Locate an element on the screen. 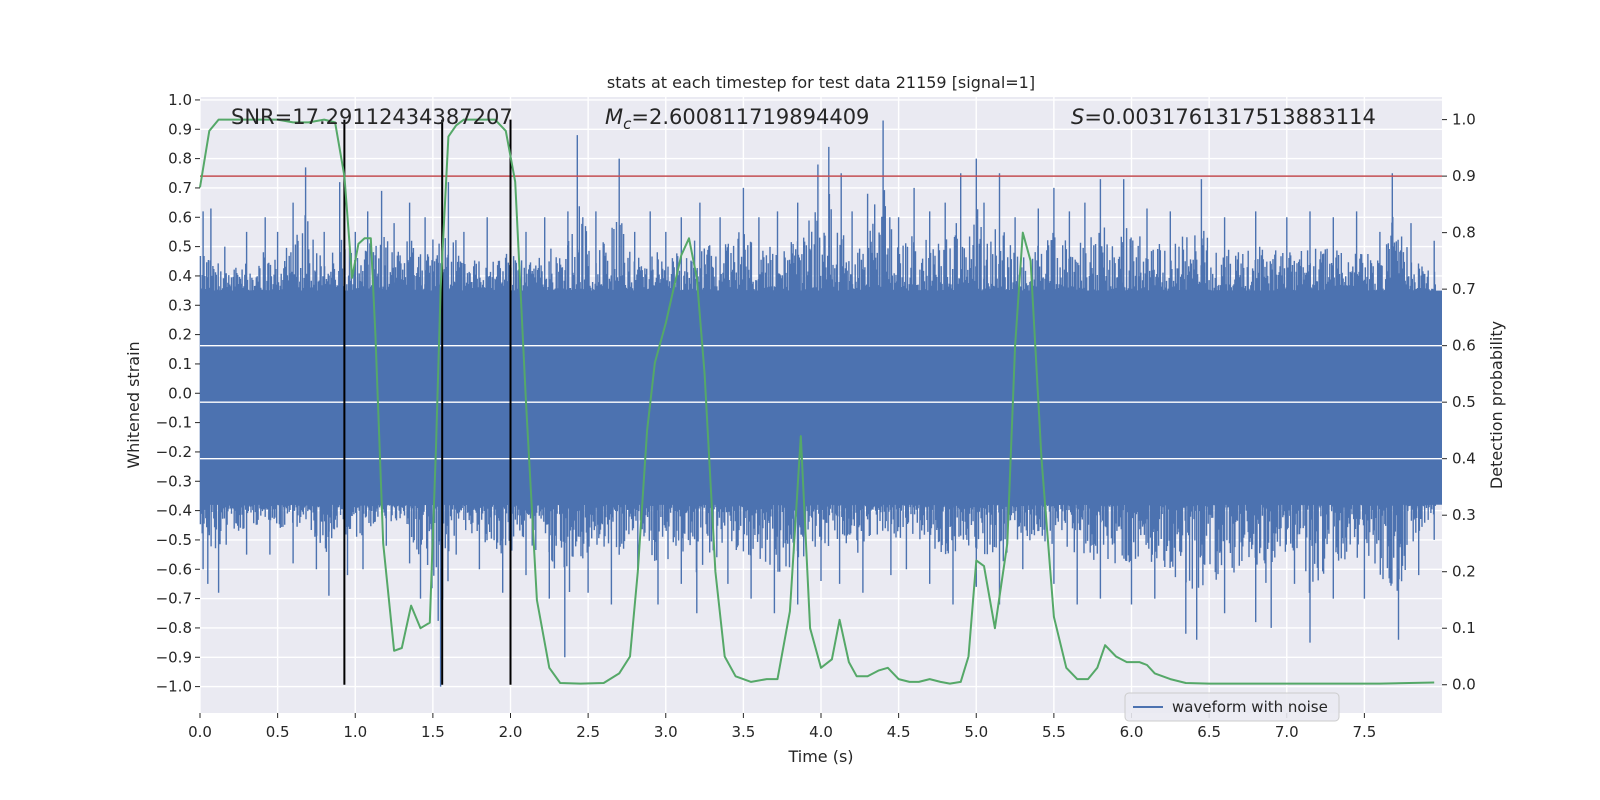  y-left-tick-label: −0.4 is located at coordinates (174, 511).